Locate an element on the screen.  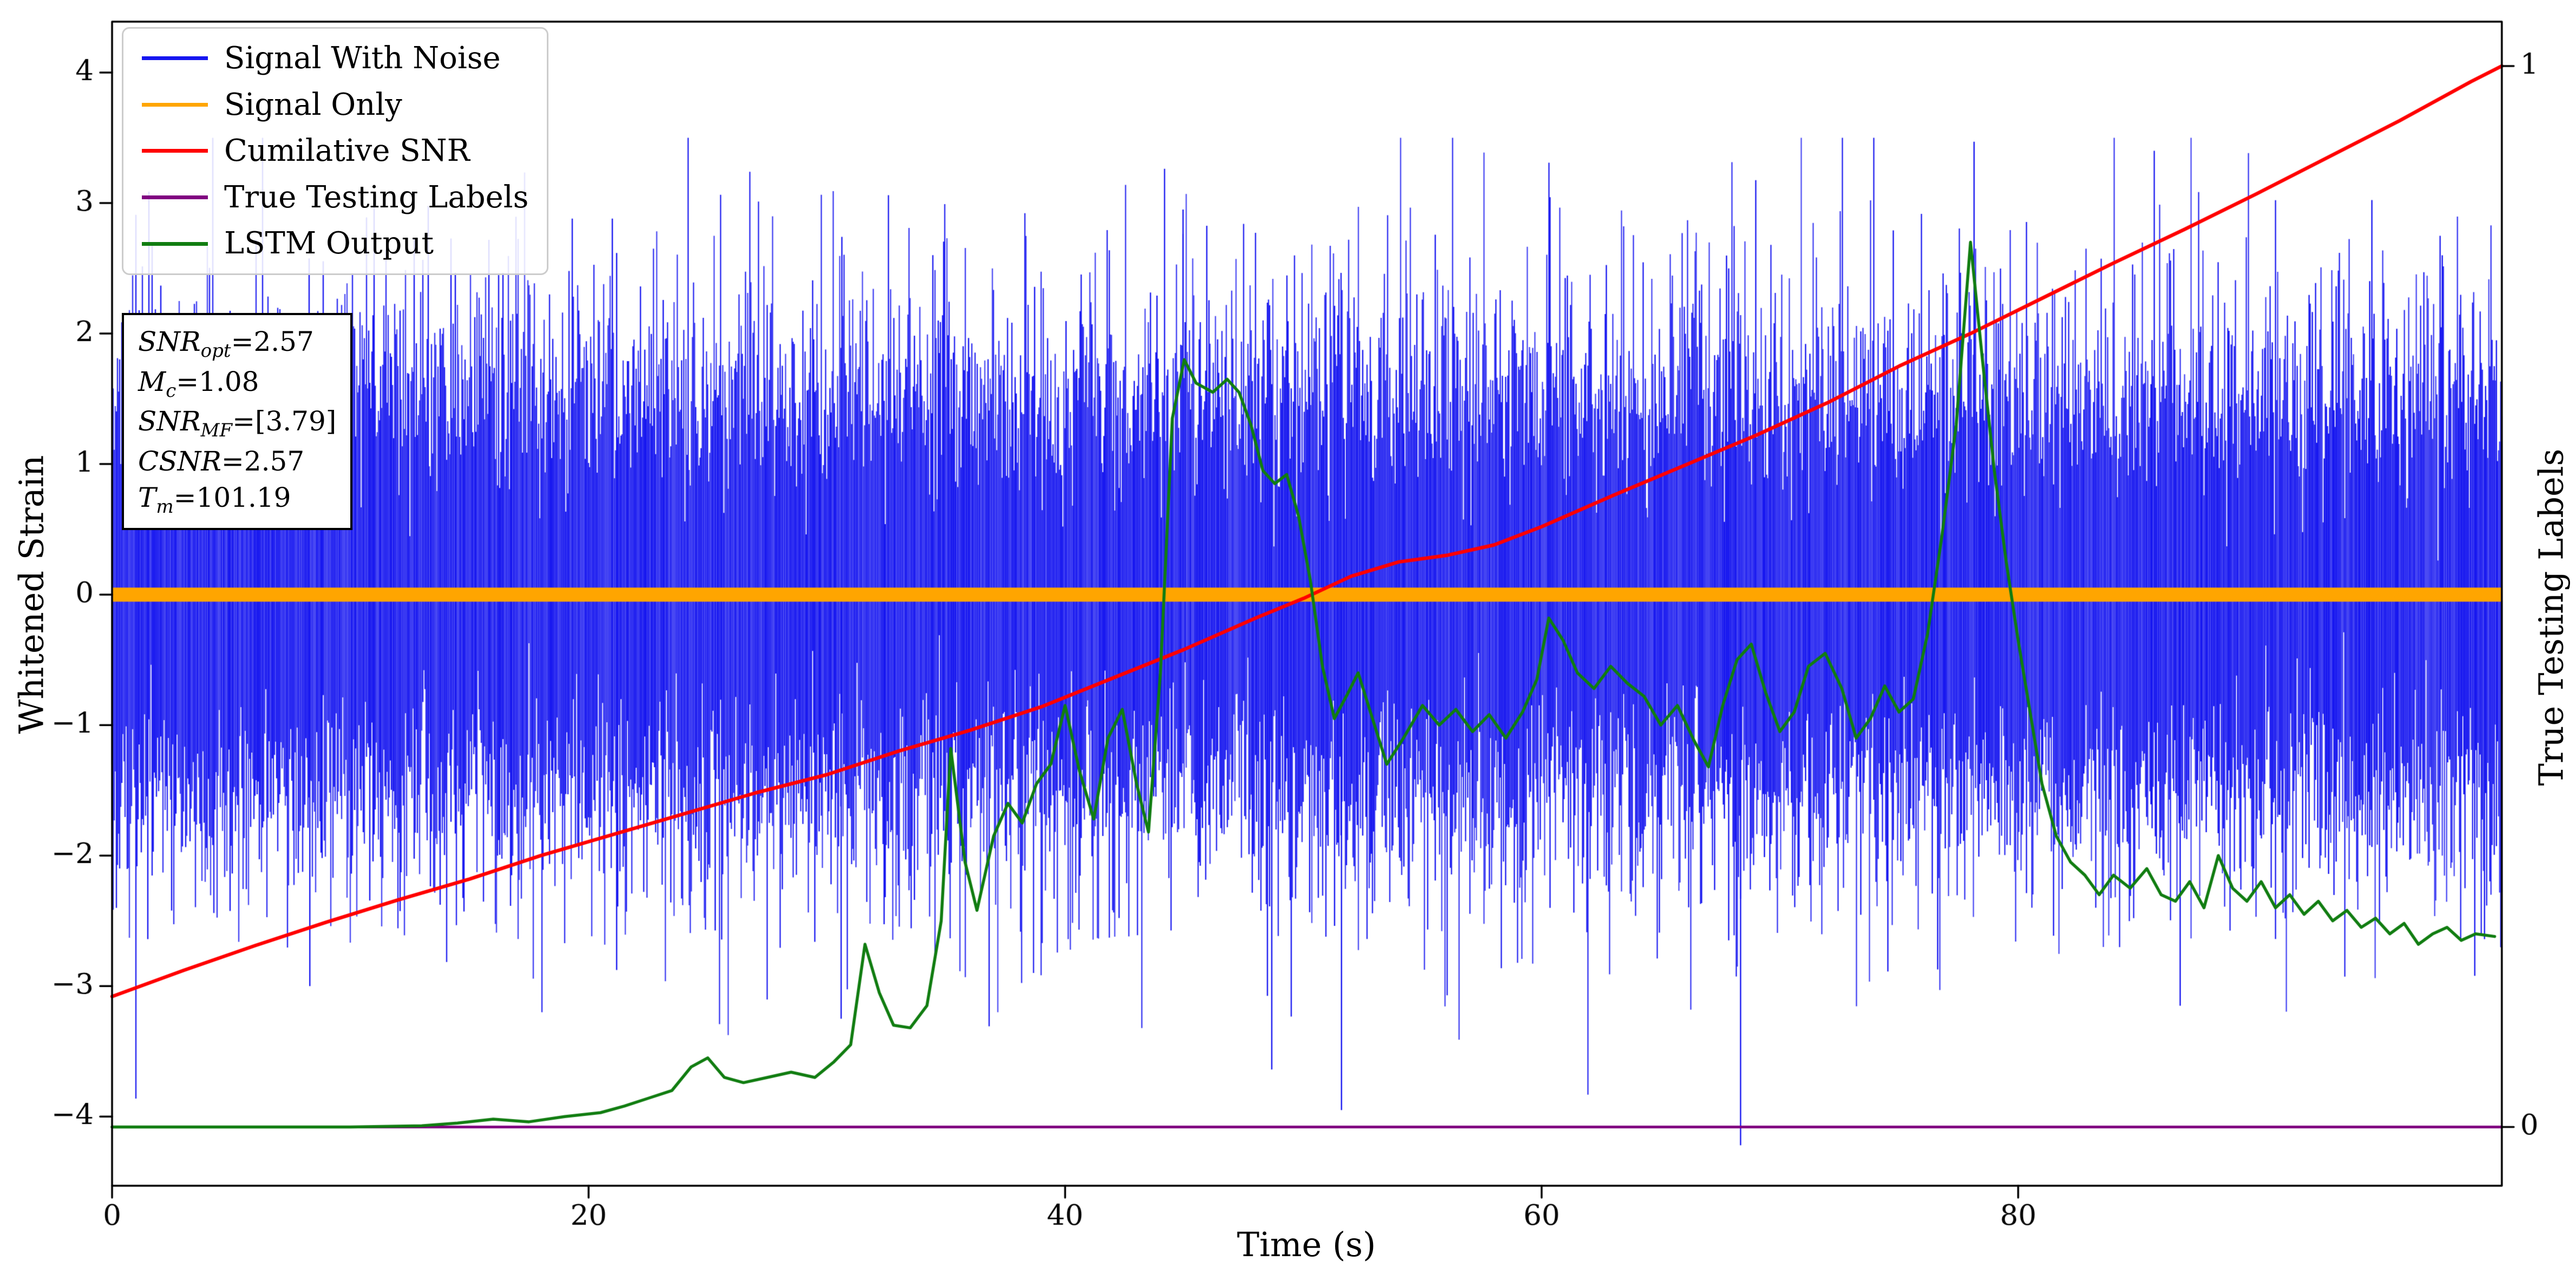
annotation-text: M is located at coordinates (152, 381).